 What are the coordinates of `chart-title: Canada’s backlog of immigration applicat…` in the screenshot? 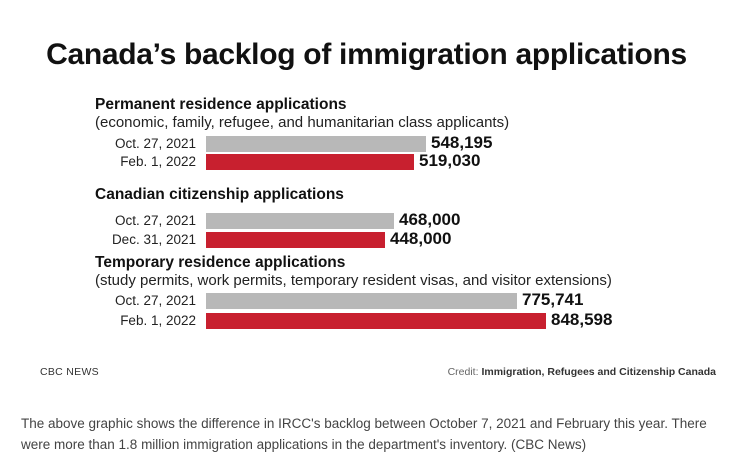 It's located at (366, 54).